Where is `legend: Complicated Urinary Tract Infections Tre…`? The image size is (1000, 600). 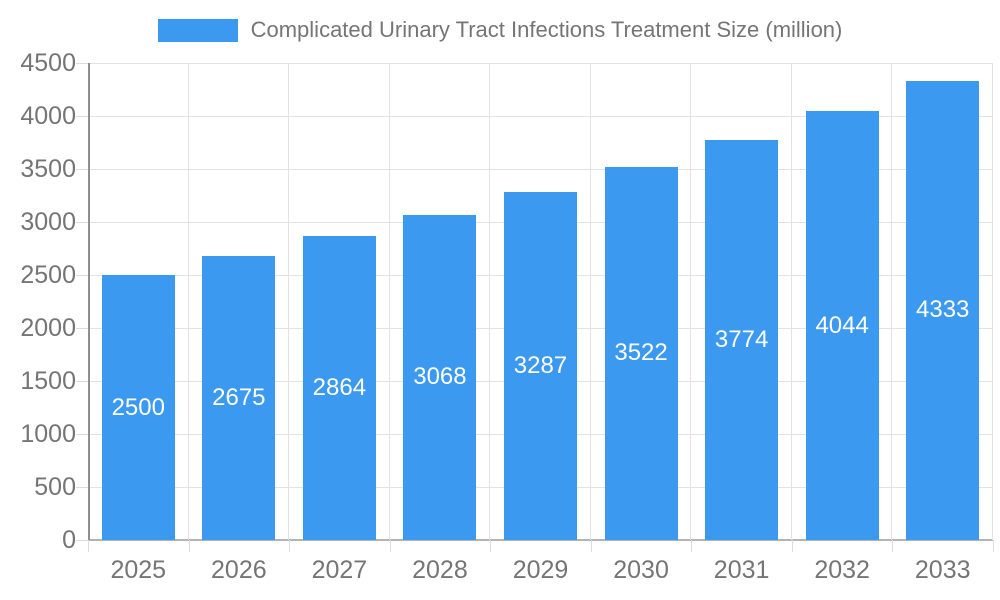 legend: Complicated Urinary Tract Infections Tre… is located at coordinates (500, 30).